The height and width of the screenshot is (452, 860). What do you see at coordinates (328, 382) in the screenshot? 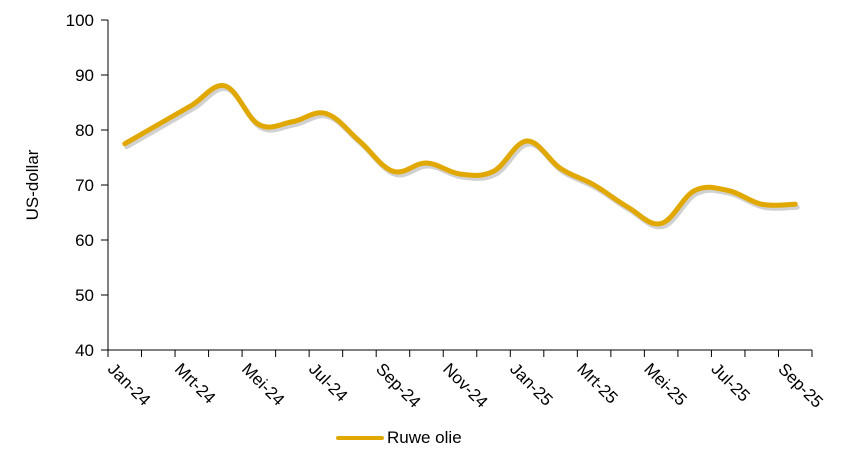
I see `x-tick-label: Jul-24` at bounding box center [328, 382].